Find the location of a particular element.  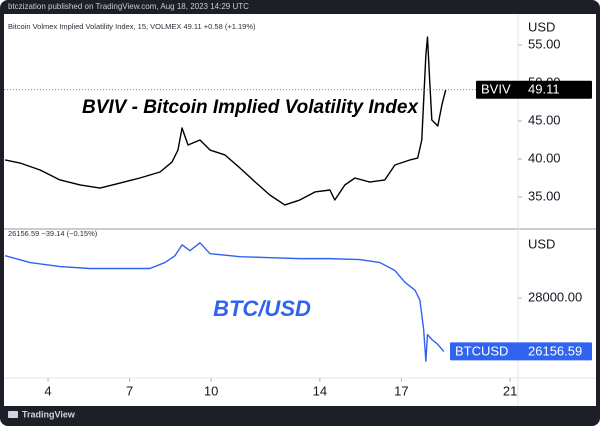

legend: 26156.59 −39.14 (−0.15%) is located at coordinates (53, 233).